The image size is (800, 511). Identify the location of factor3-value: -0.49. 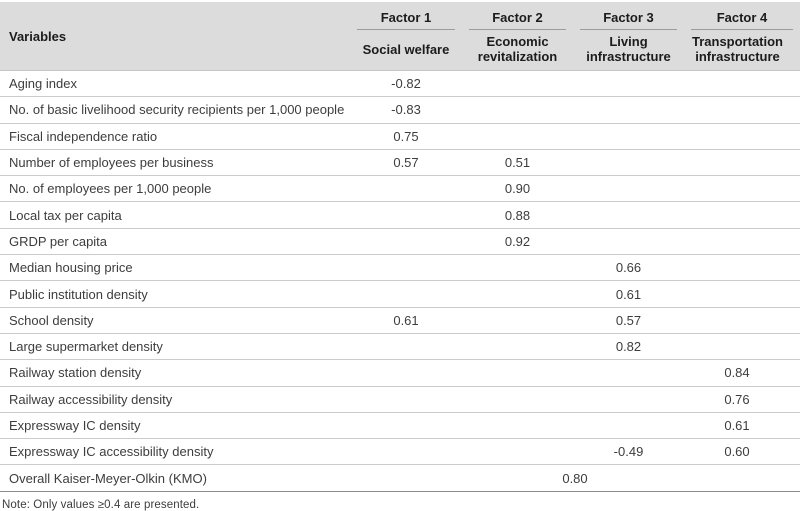
(628, 452).